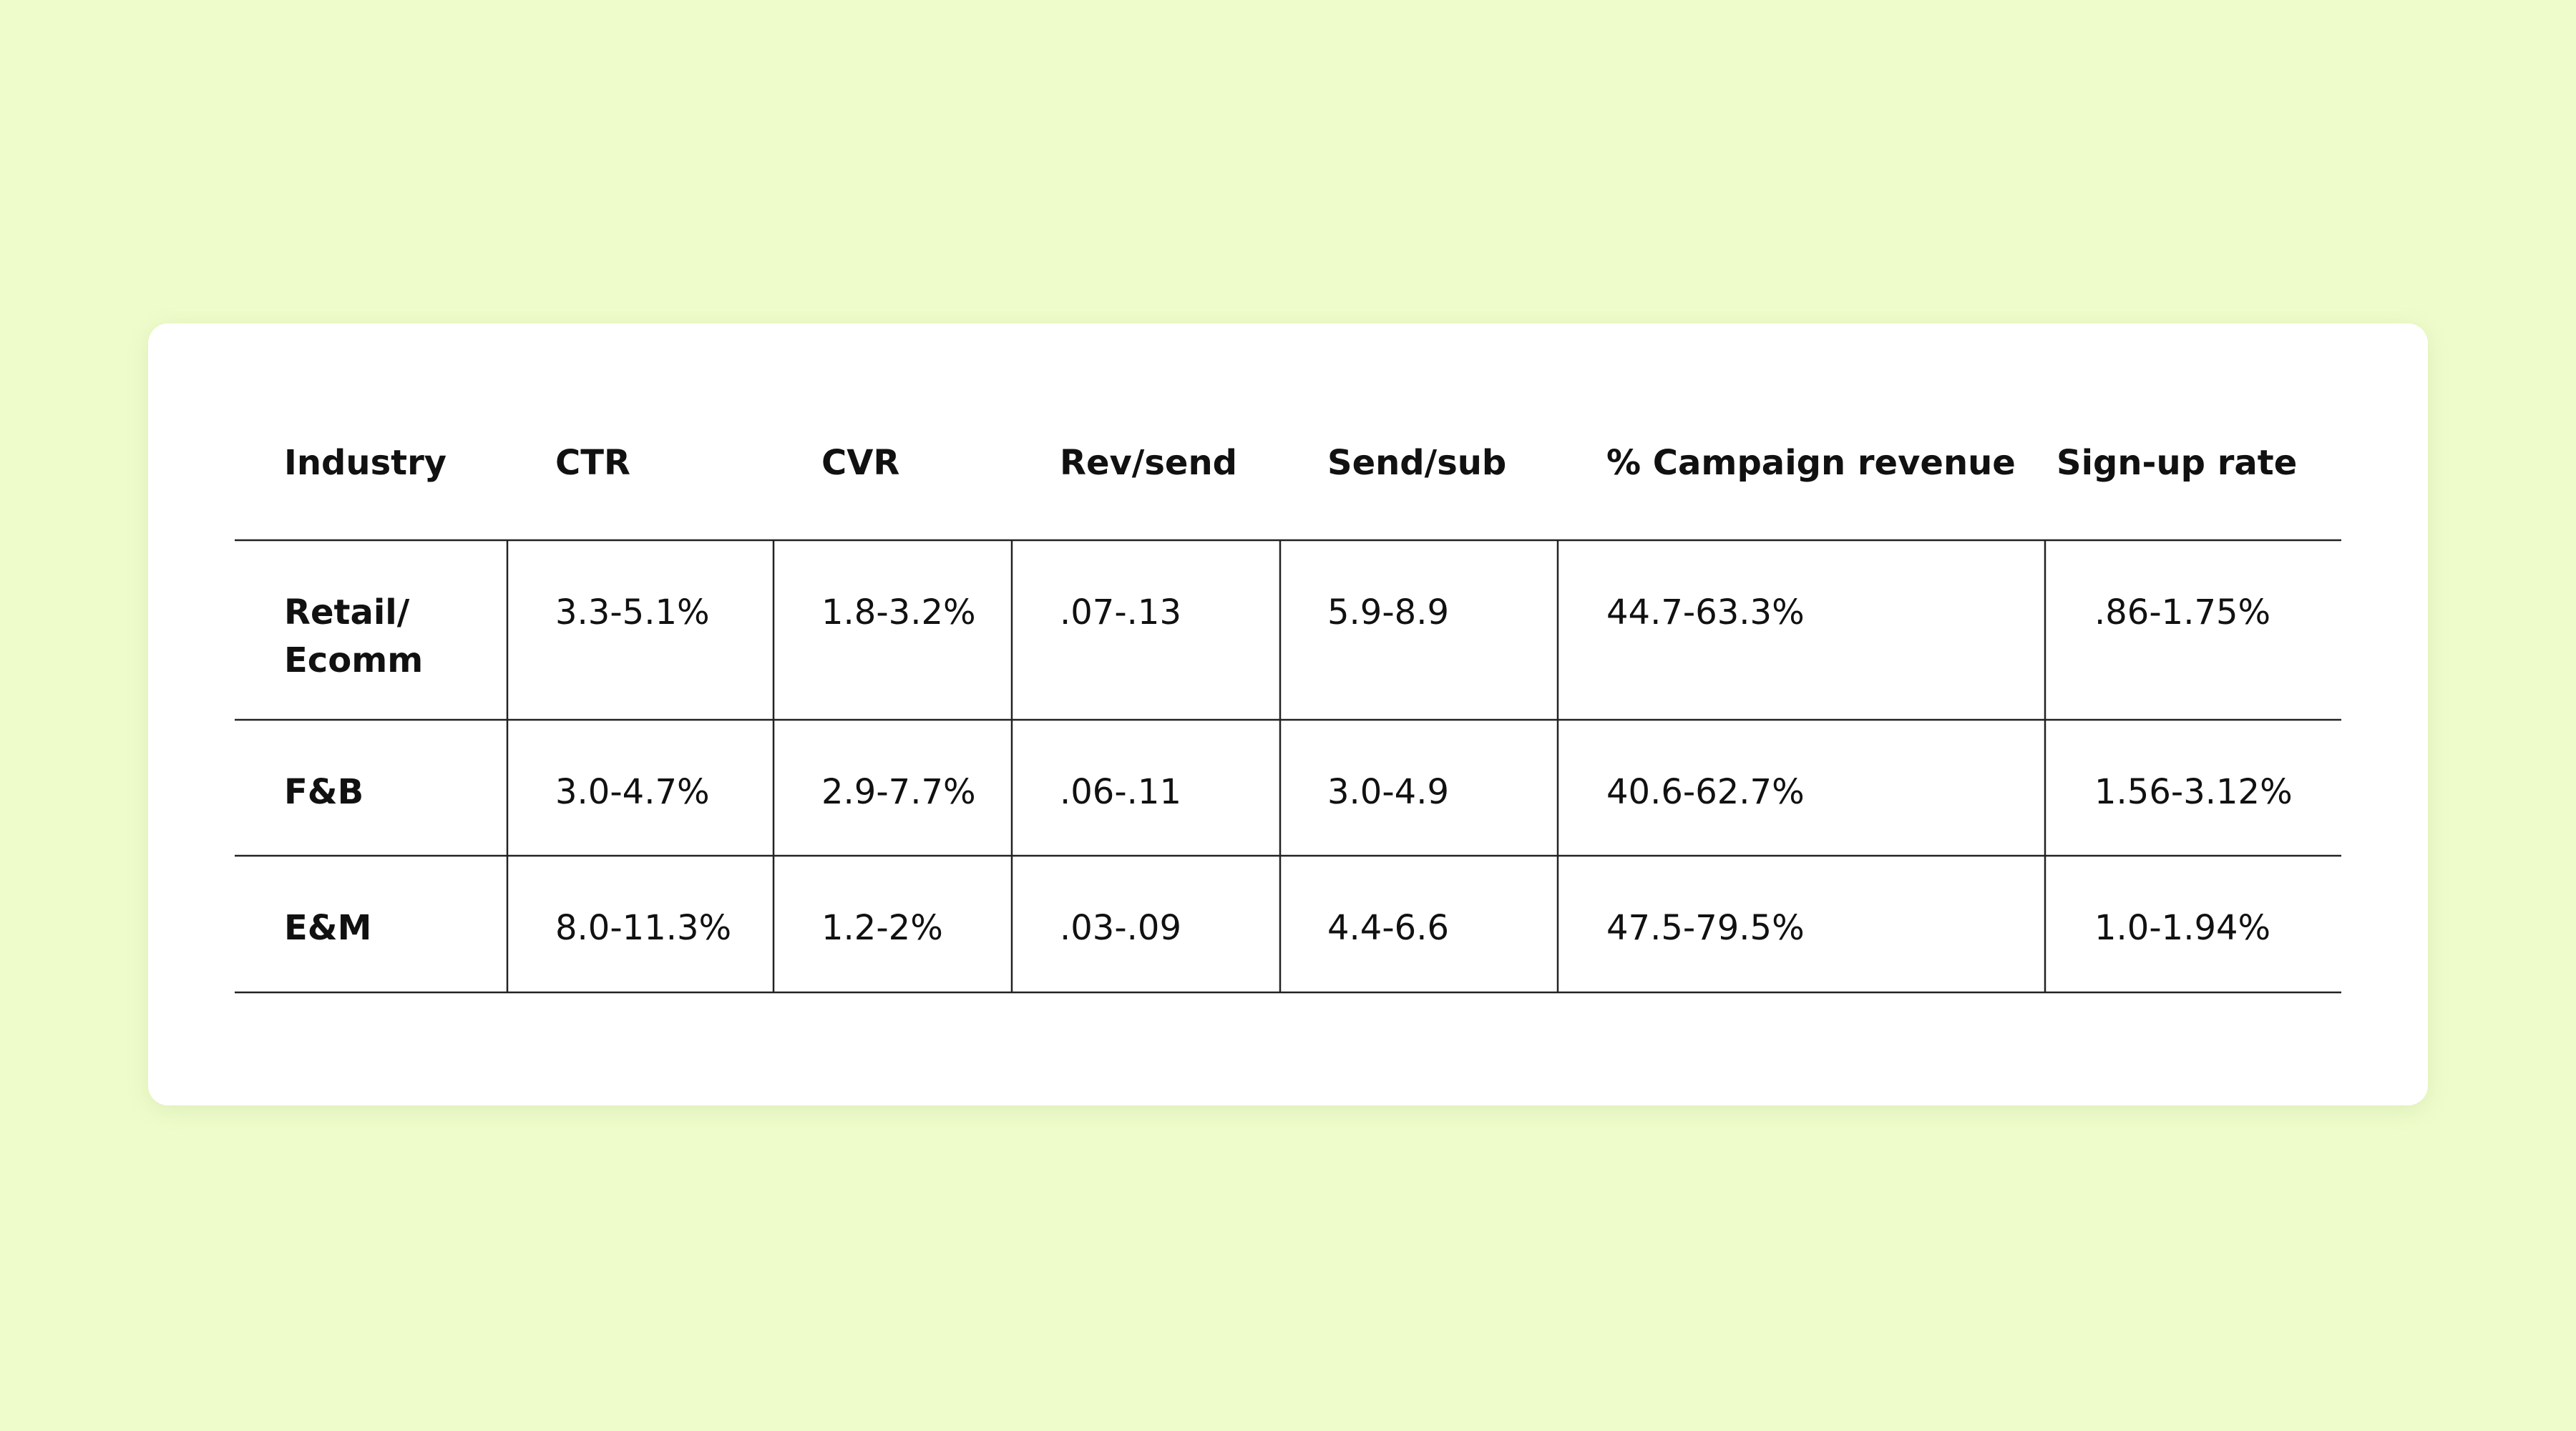  Describe the element at coordinates (1120, 928) in the screenshot. I see `table-cell: .03-.09` at that location.